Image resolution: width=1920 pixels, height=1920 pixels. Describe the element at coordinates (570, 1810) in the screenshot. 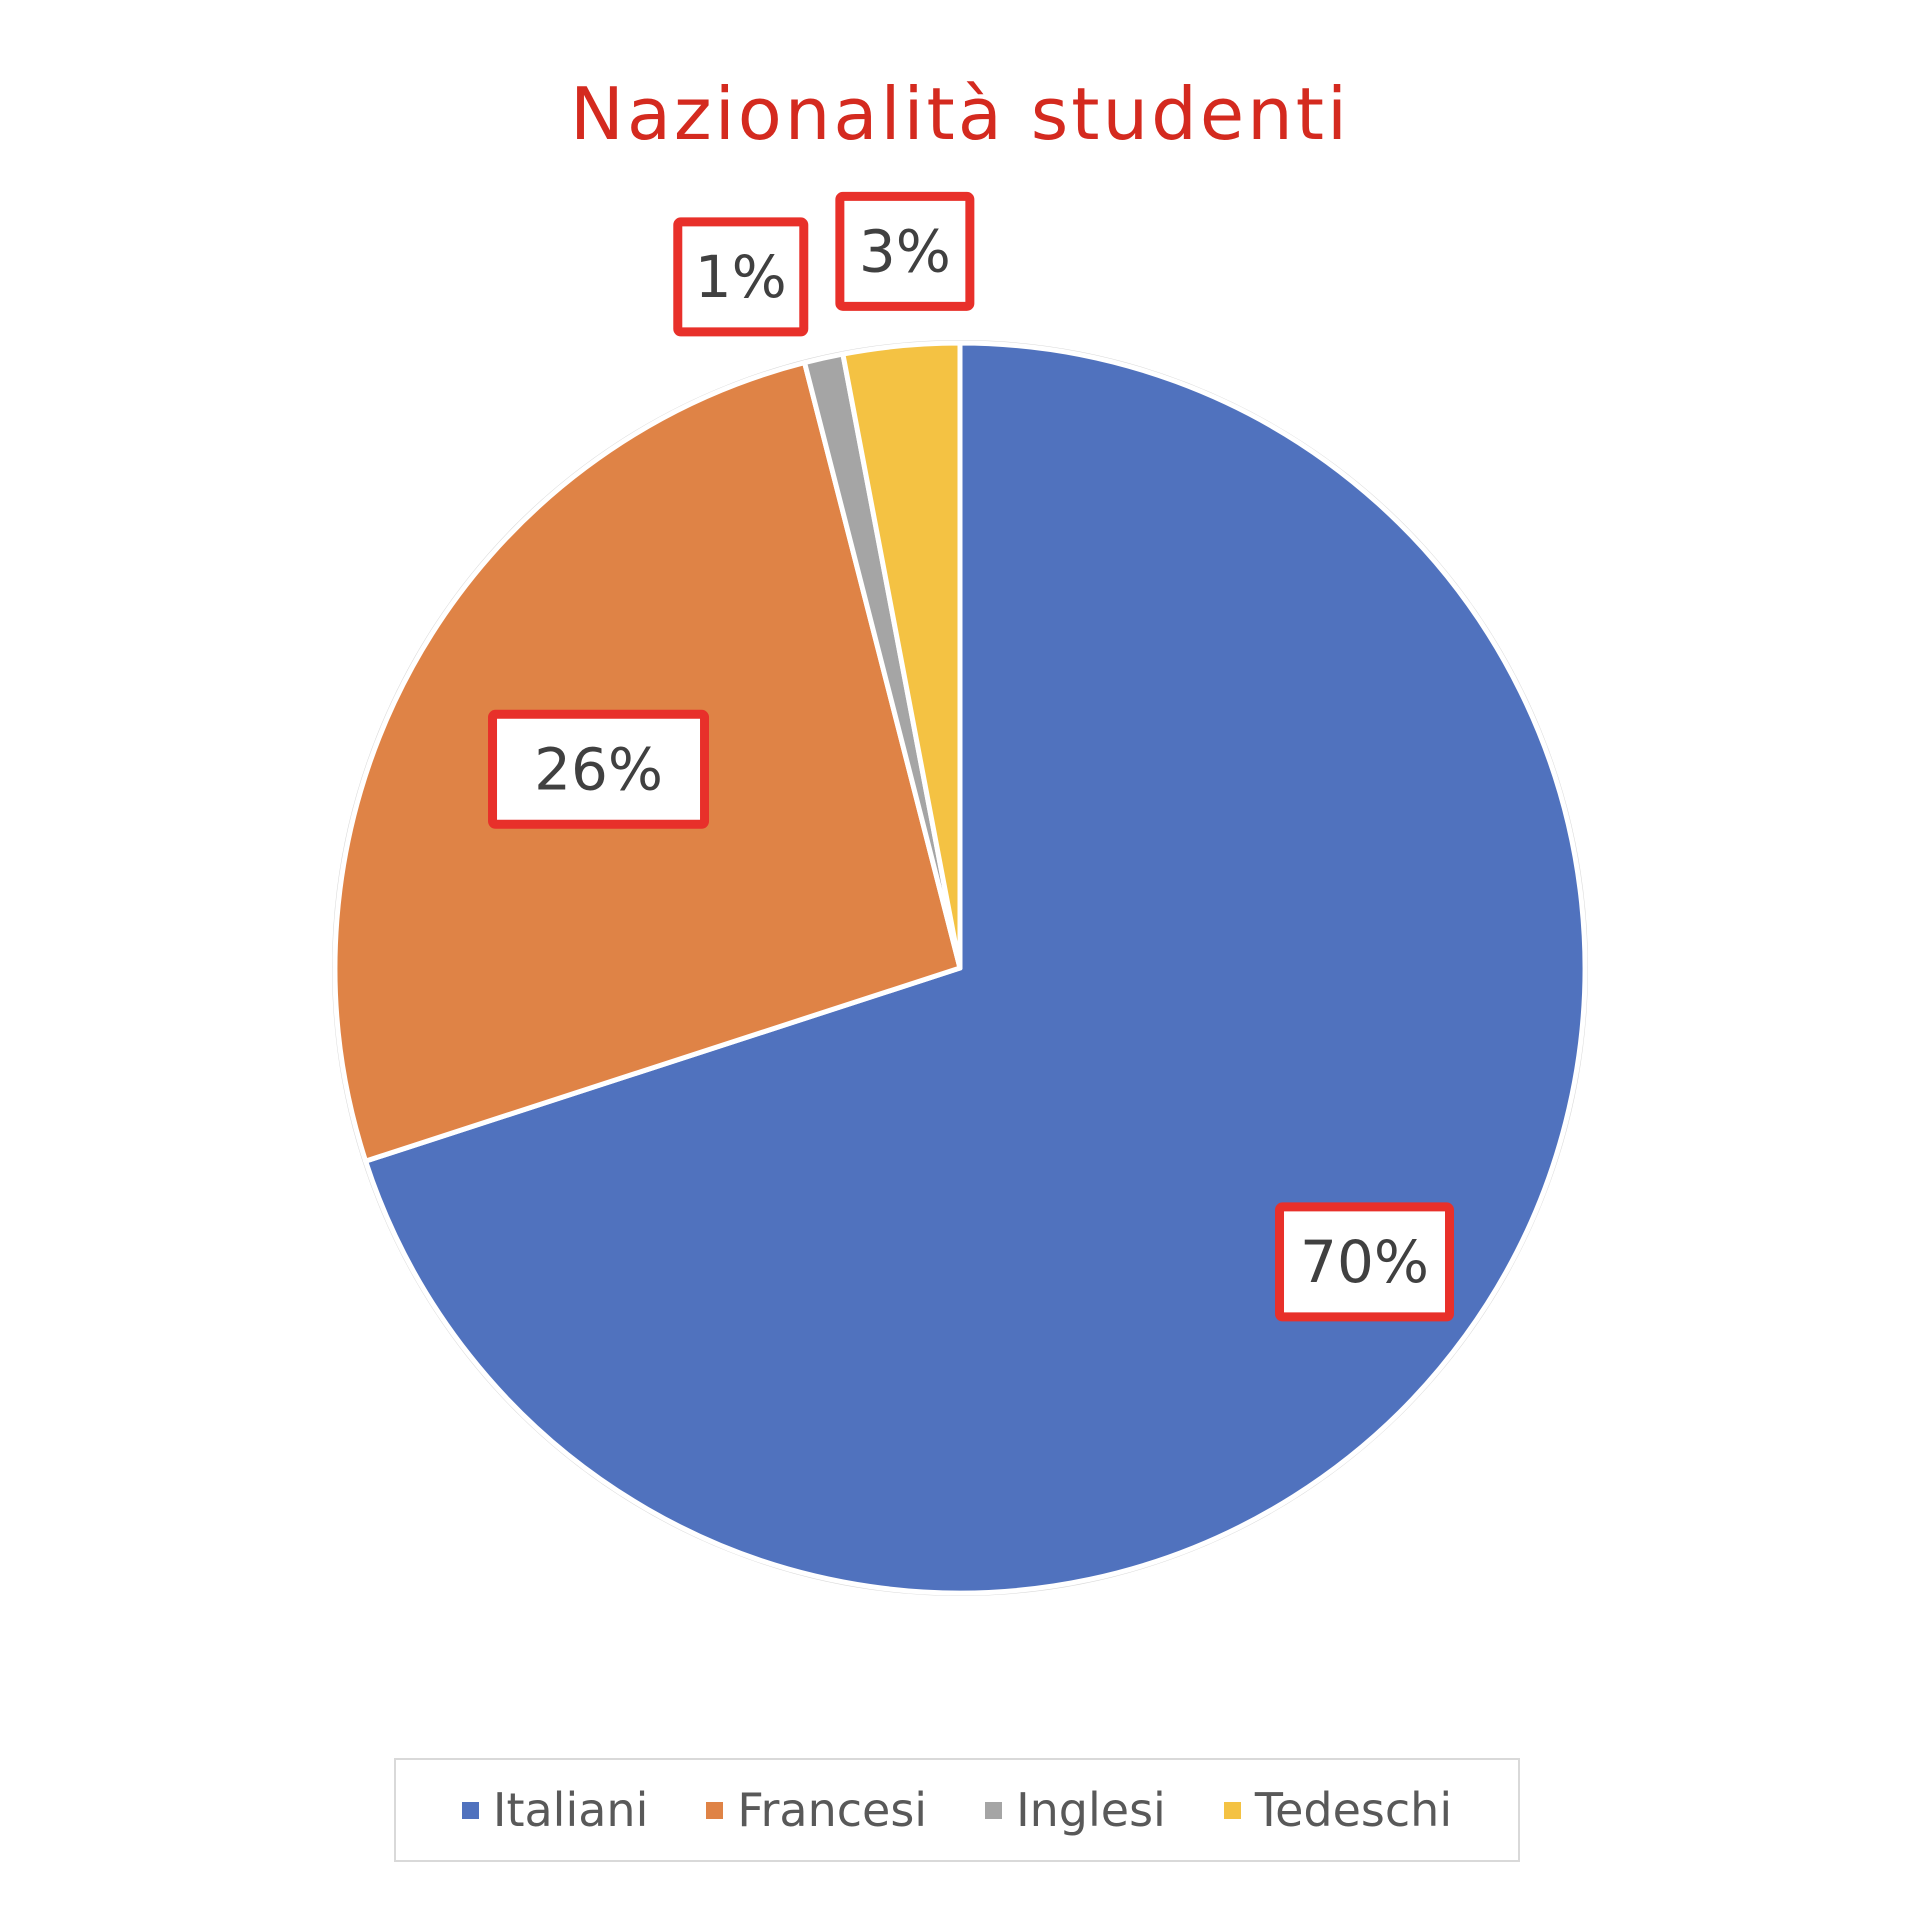

I see `legend-label: Italiani` at that location.